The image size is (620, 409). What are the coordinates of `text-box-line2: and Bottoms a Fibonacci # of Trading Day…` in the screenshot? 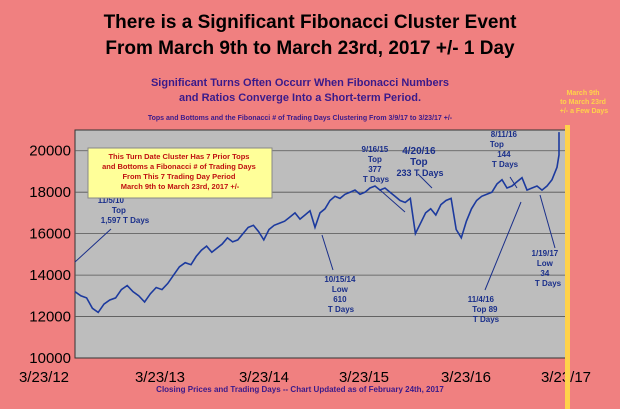 It's located at (179, 166).